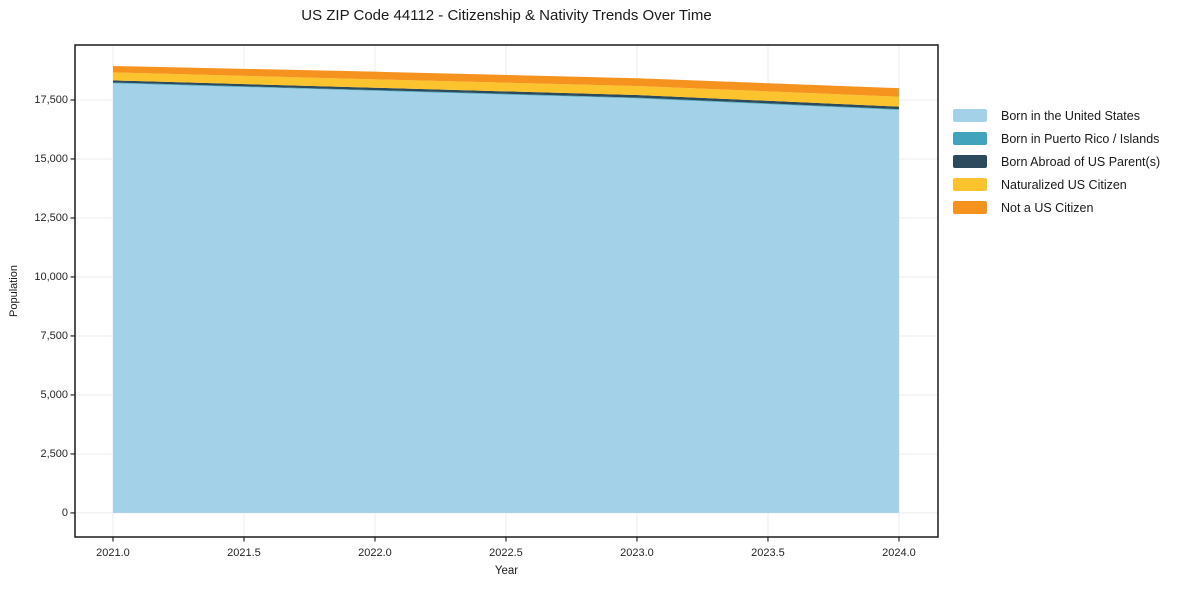 The height and width of the screenshot is (590, 1189). I want to click on legend-label-not-a-us-citizen: Not a US Citizen, so click(1047, 207).